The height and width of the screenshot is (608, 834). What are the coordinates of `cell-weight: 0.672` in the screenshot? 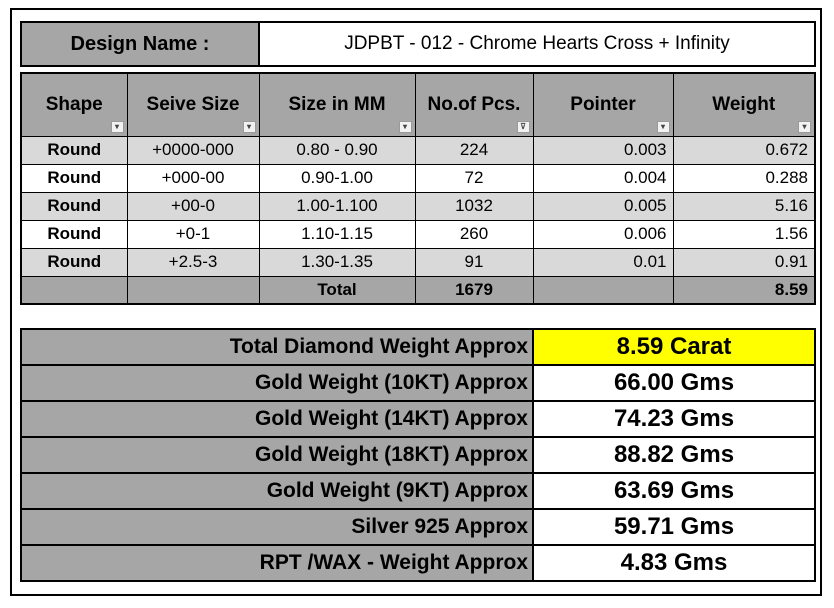 It's located at (744, 150).